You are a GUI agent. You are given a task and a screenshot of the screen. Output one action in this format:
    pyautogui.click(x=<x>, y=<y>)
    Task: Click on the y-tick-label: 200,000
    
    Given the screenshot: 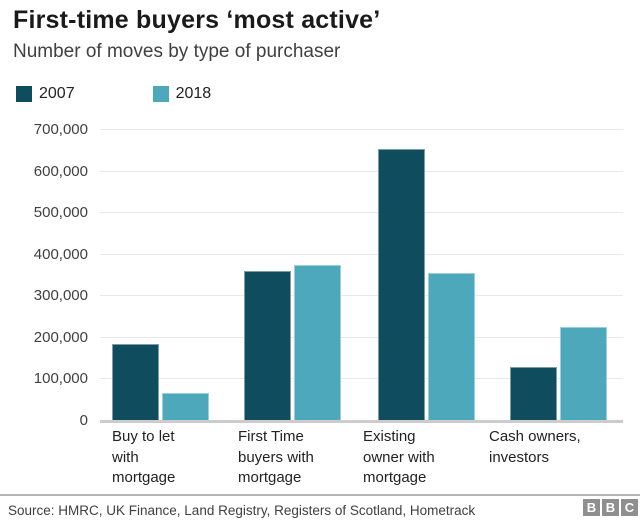 What is the action you would take?
    pyautogui.click(x=60, y=337)
    